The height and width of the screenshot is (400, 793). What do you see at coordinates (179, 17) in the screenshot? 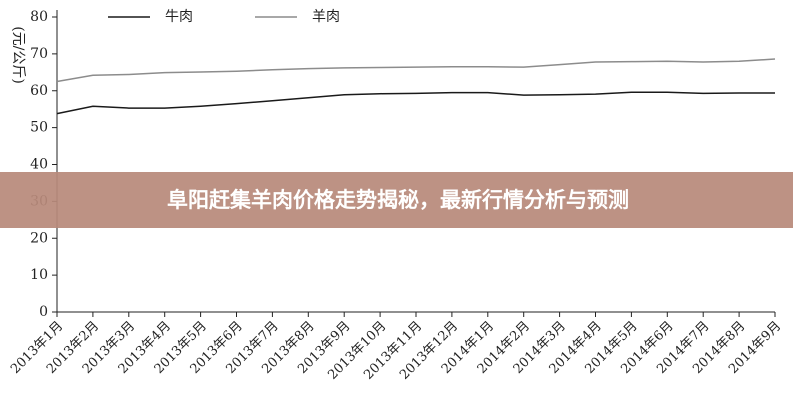
I see `legend-label: 牛肉` at bounding box center [179, 17].